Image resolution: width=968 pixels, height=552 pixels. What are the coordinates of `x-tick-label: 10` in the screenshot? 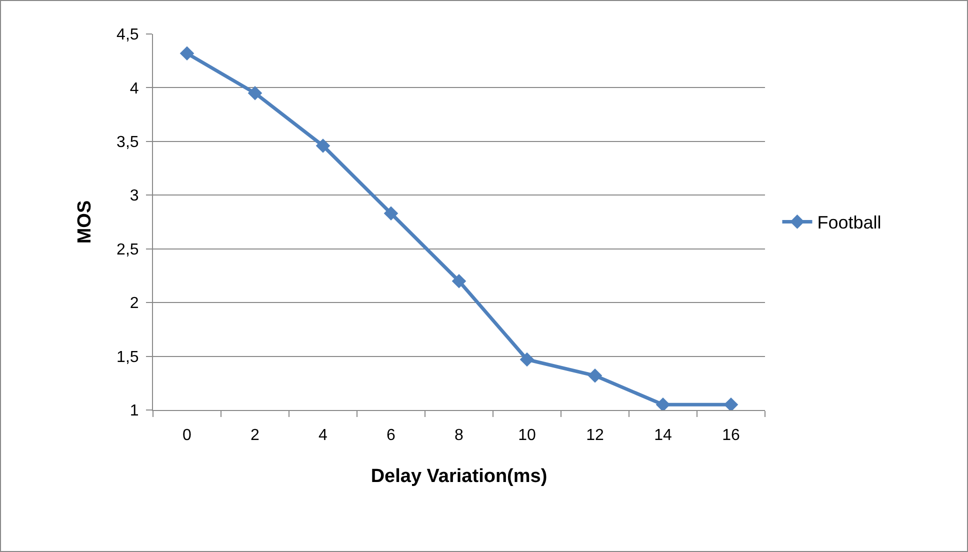 It's located at (527, 435).